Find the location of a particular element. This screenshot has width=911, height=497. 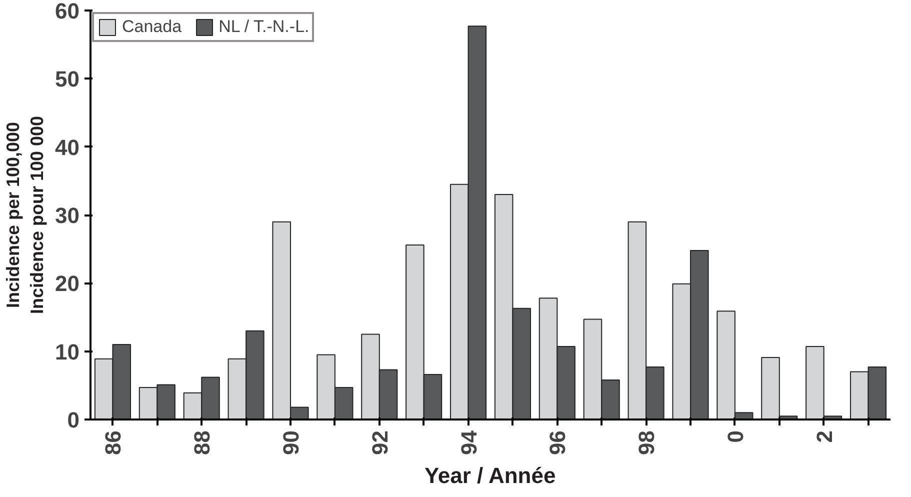

y-tick-label: 30 is located at coordinates (67, 215).